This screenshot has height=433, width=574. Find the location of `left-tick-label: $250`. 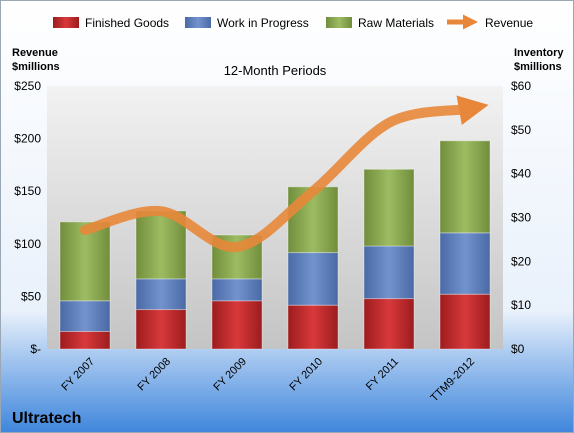

left-tick-label: $250 is located at coordinates (27, 86).